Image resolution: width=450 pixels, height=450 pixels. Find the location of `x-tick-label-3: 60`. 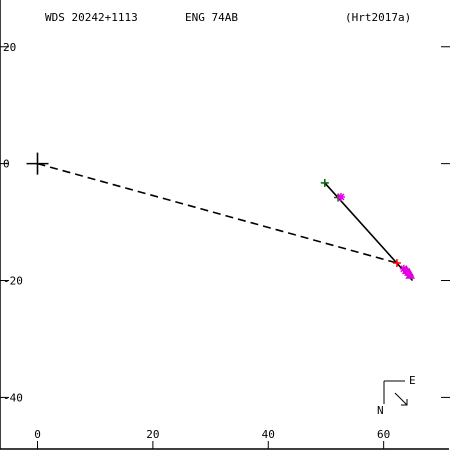

x-tick-label-3: 60 is located at coordinates (383, 434).